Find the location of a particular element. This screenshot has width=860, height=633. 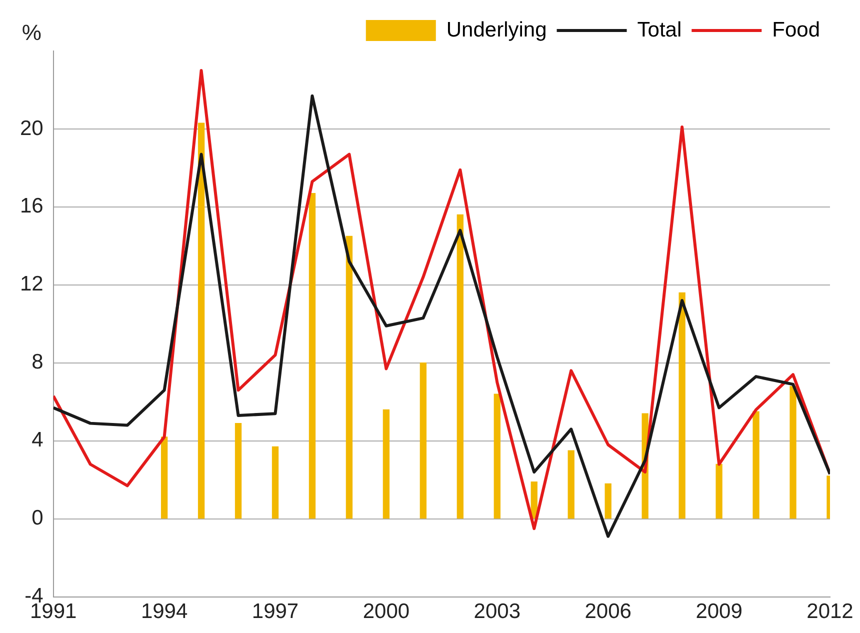

y-tick-label: 4 is located at coordinates (38, 440).